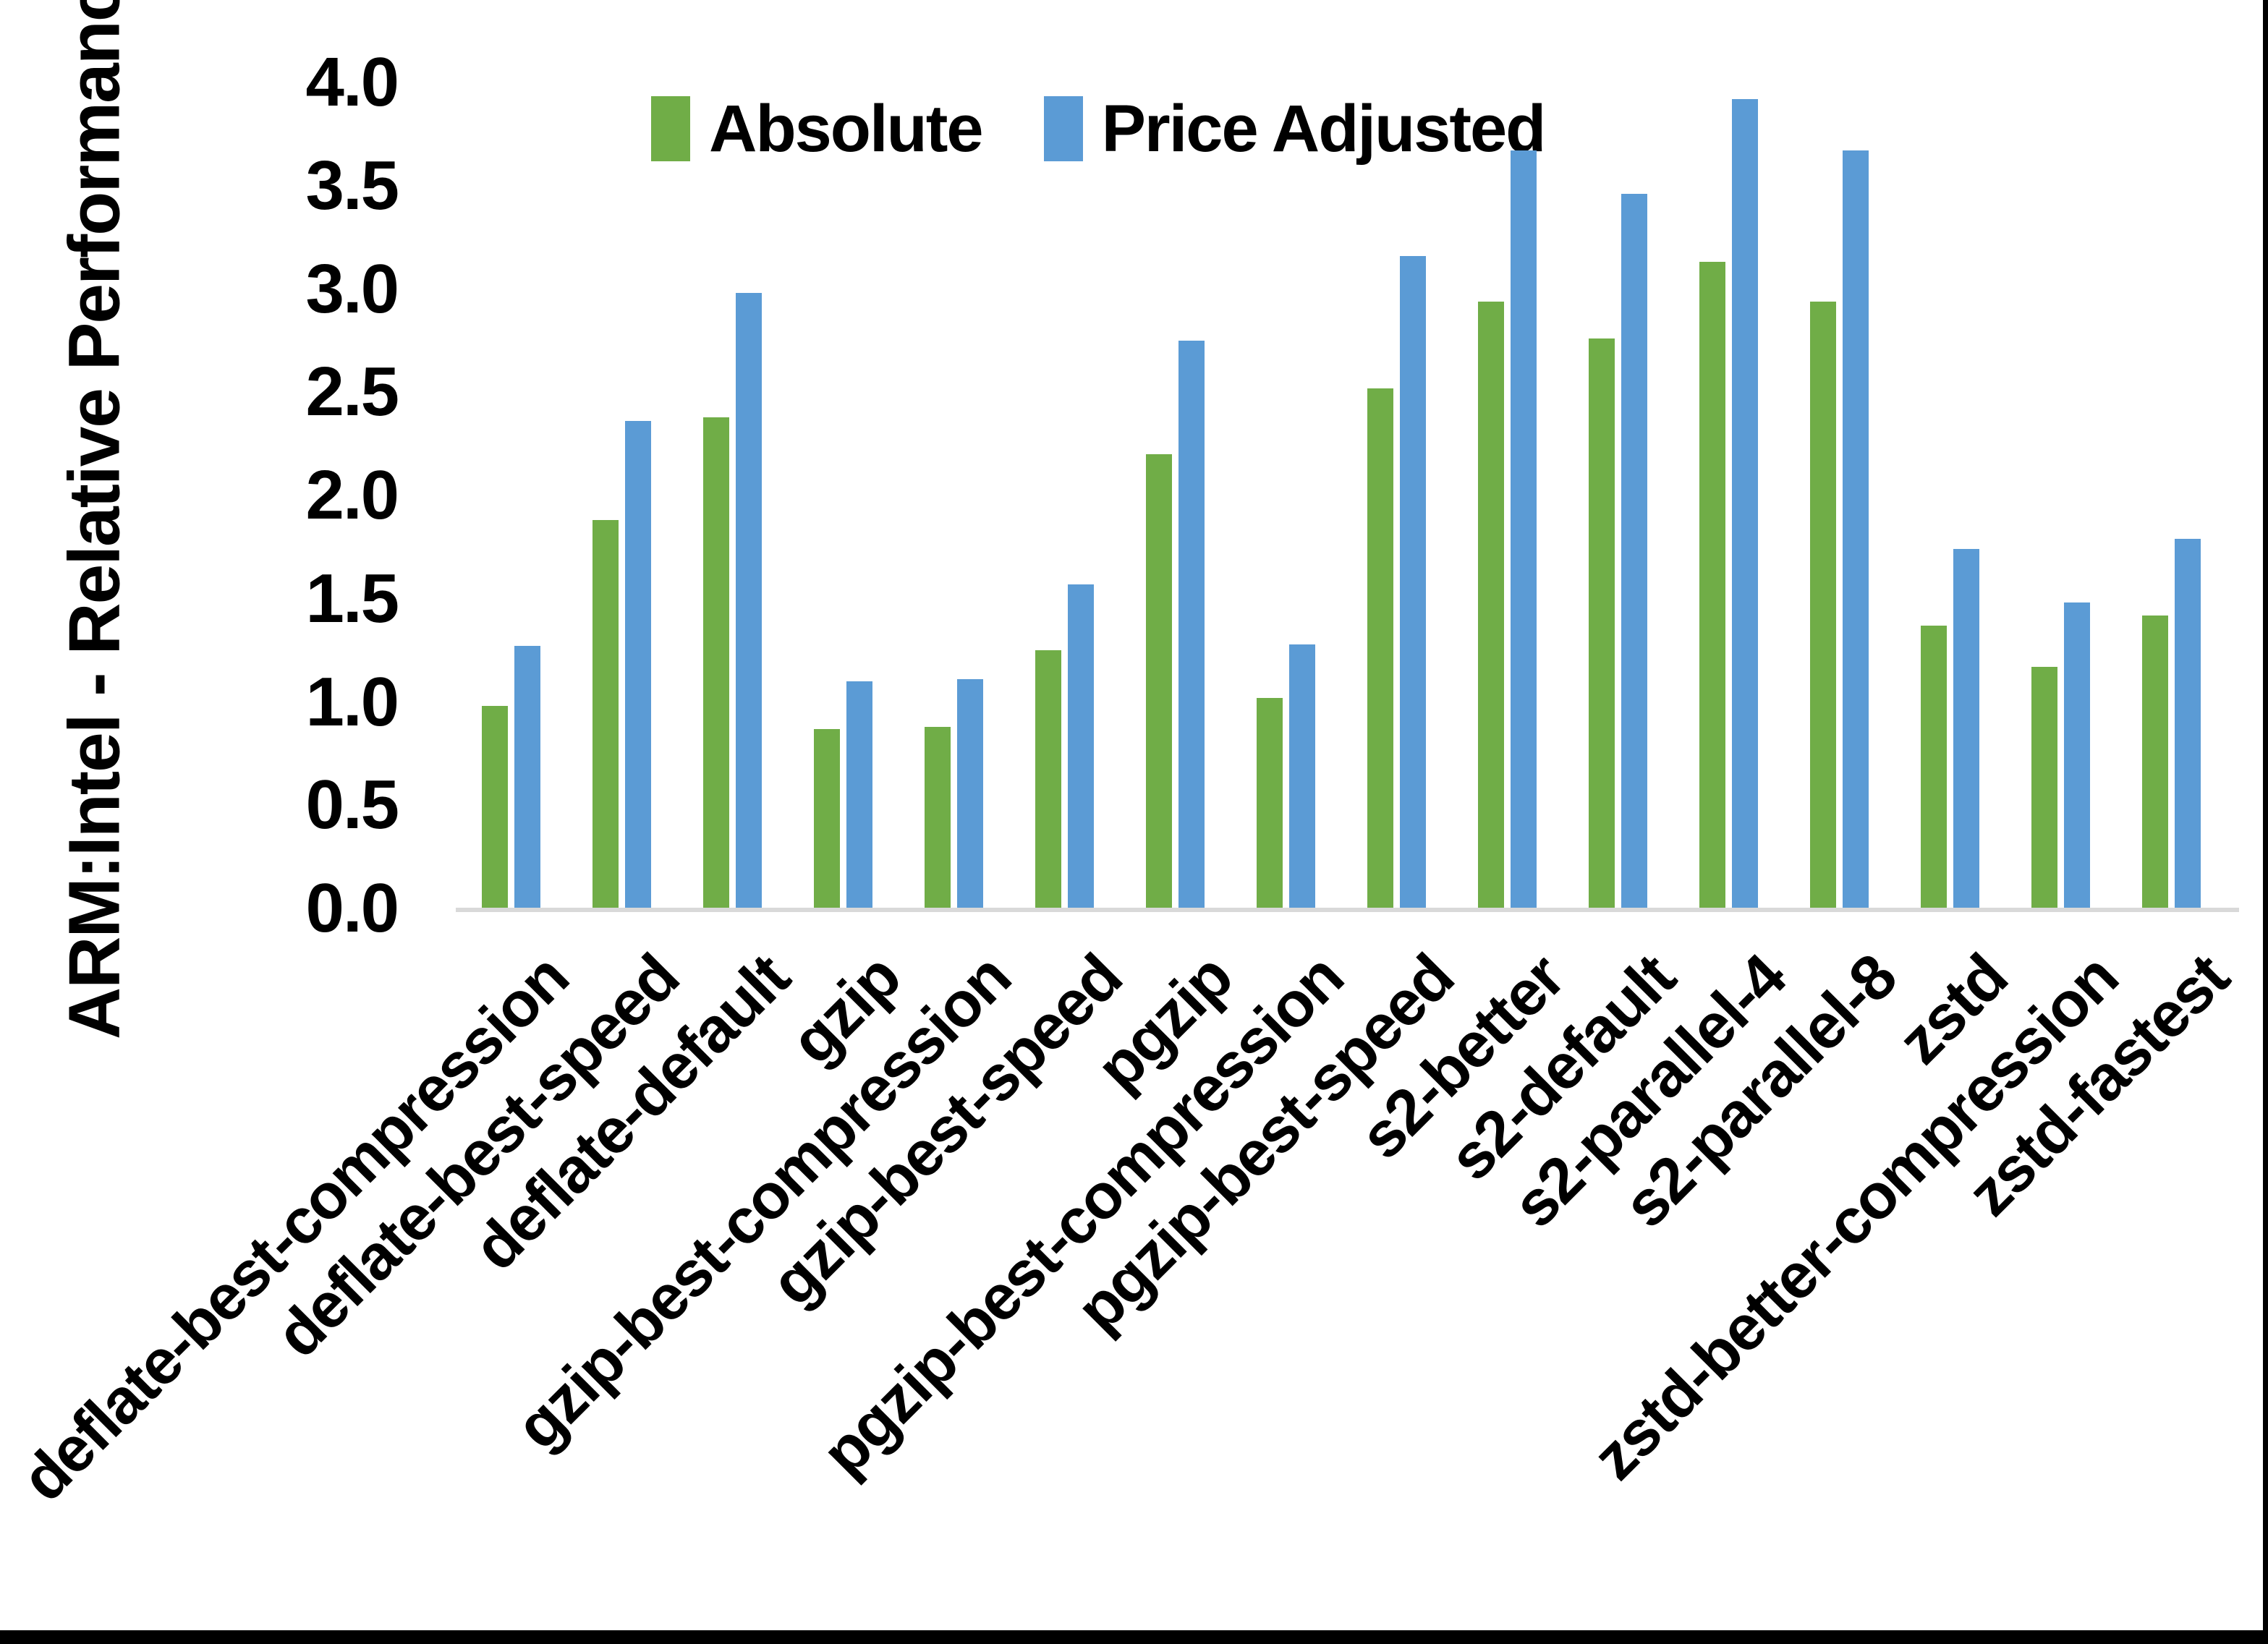  Describe the element at coordinates (1324, 128) in the screenshot. I see `legend-label-price-adjusted: Price Adjusted` at that location.